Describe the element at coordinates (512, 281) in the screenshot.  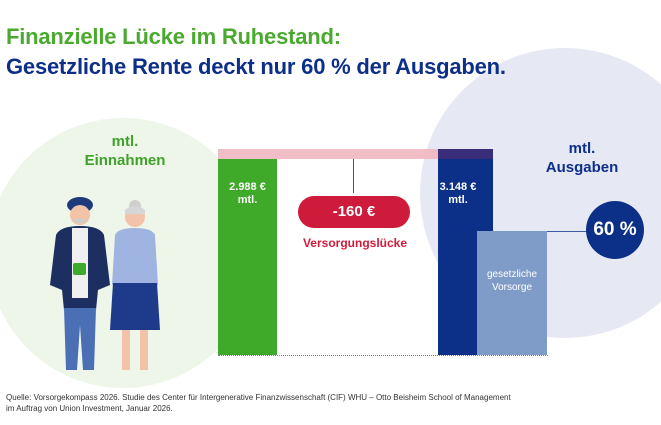
I see `statutory-pension-label: gesetzliche Vorsorge` at that location.